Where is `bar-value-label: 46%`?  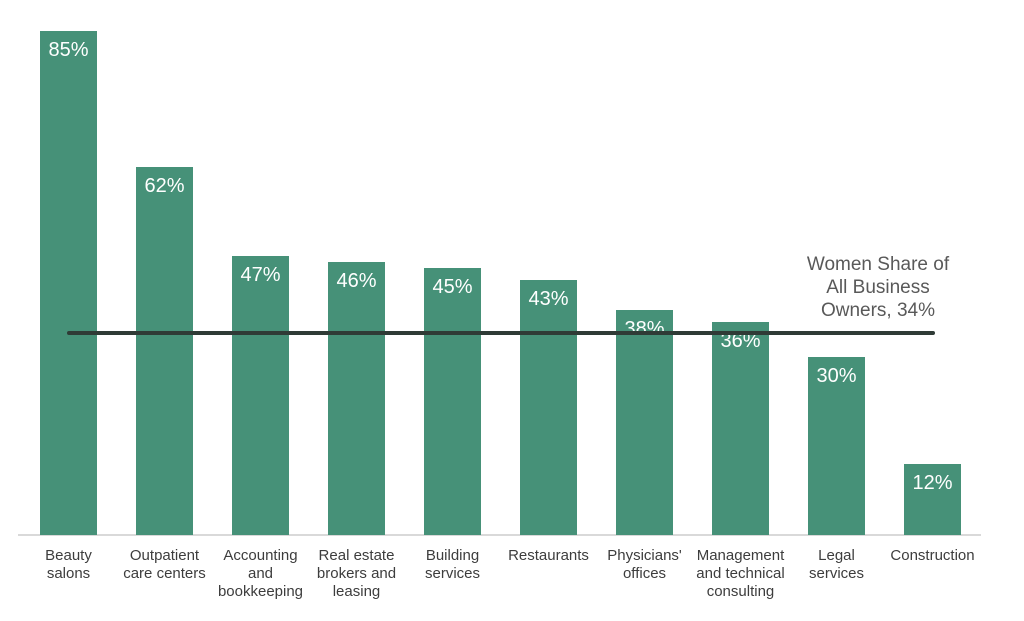
bar-value-label: 46% is located at coordinates (356, 281).